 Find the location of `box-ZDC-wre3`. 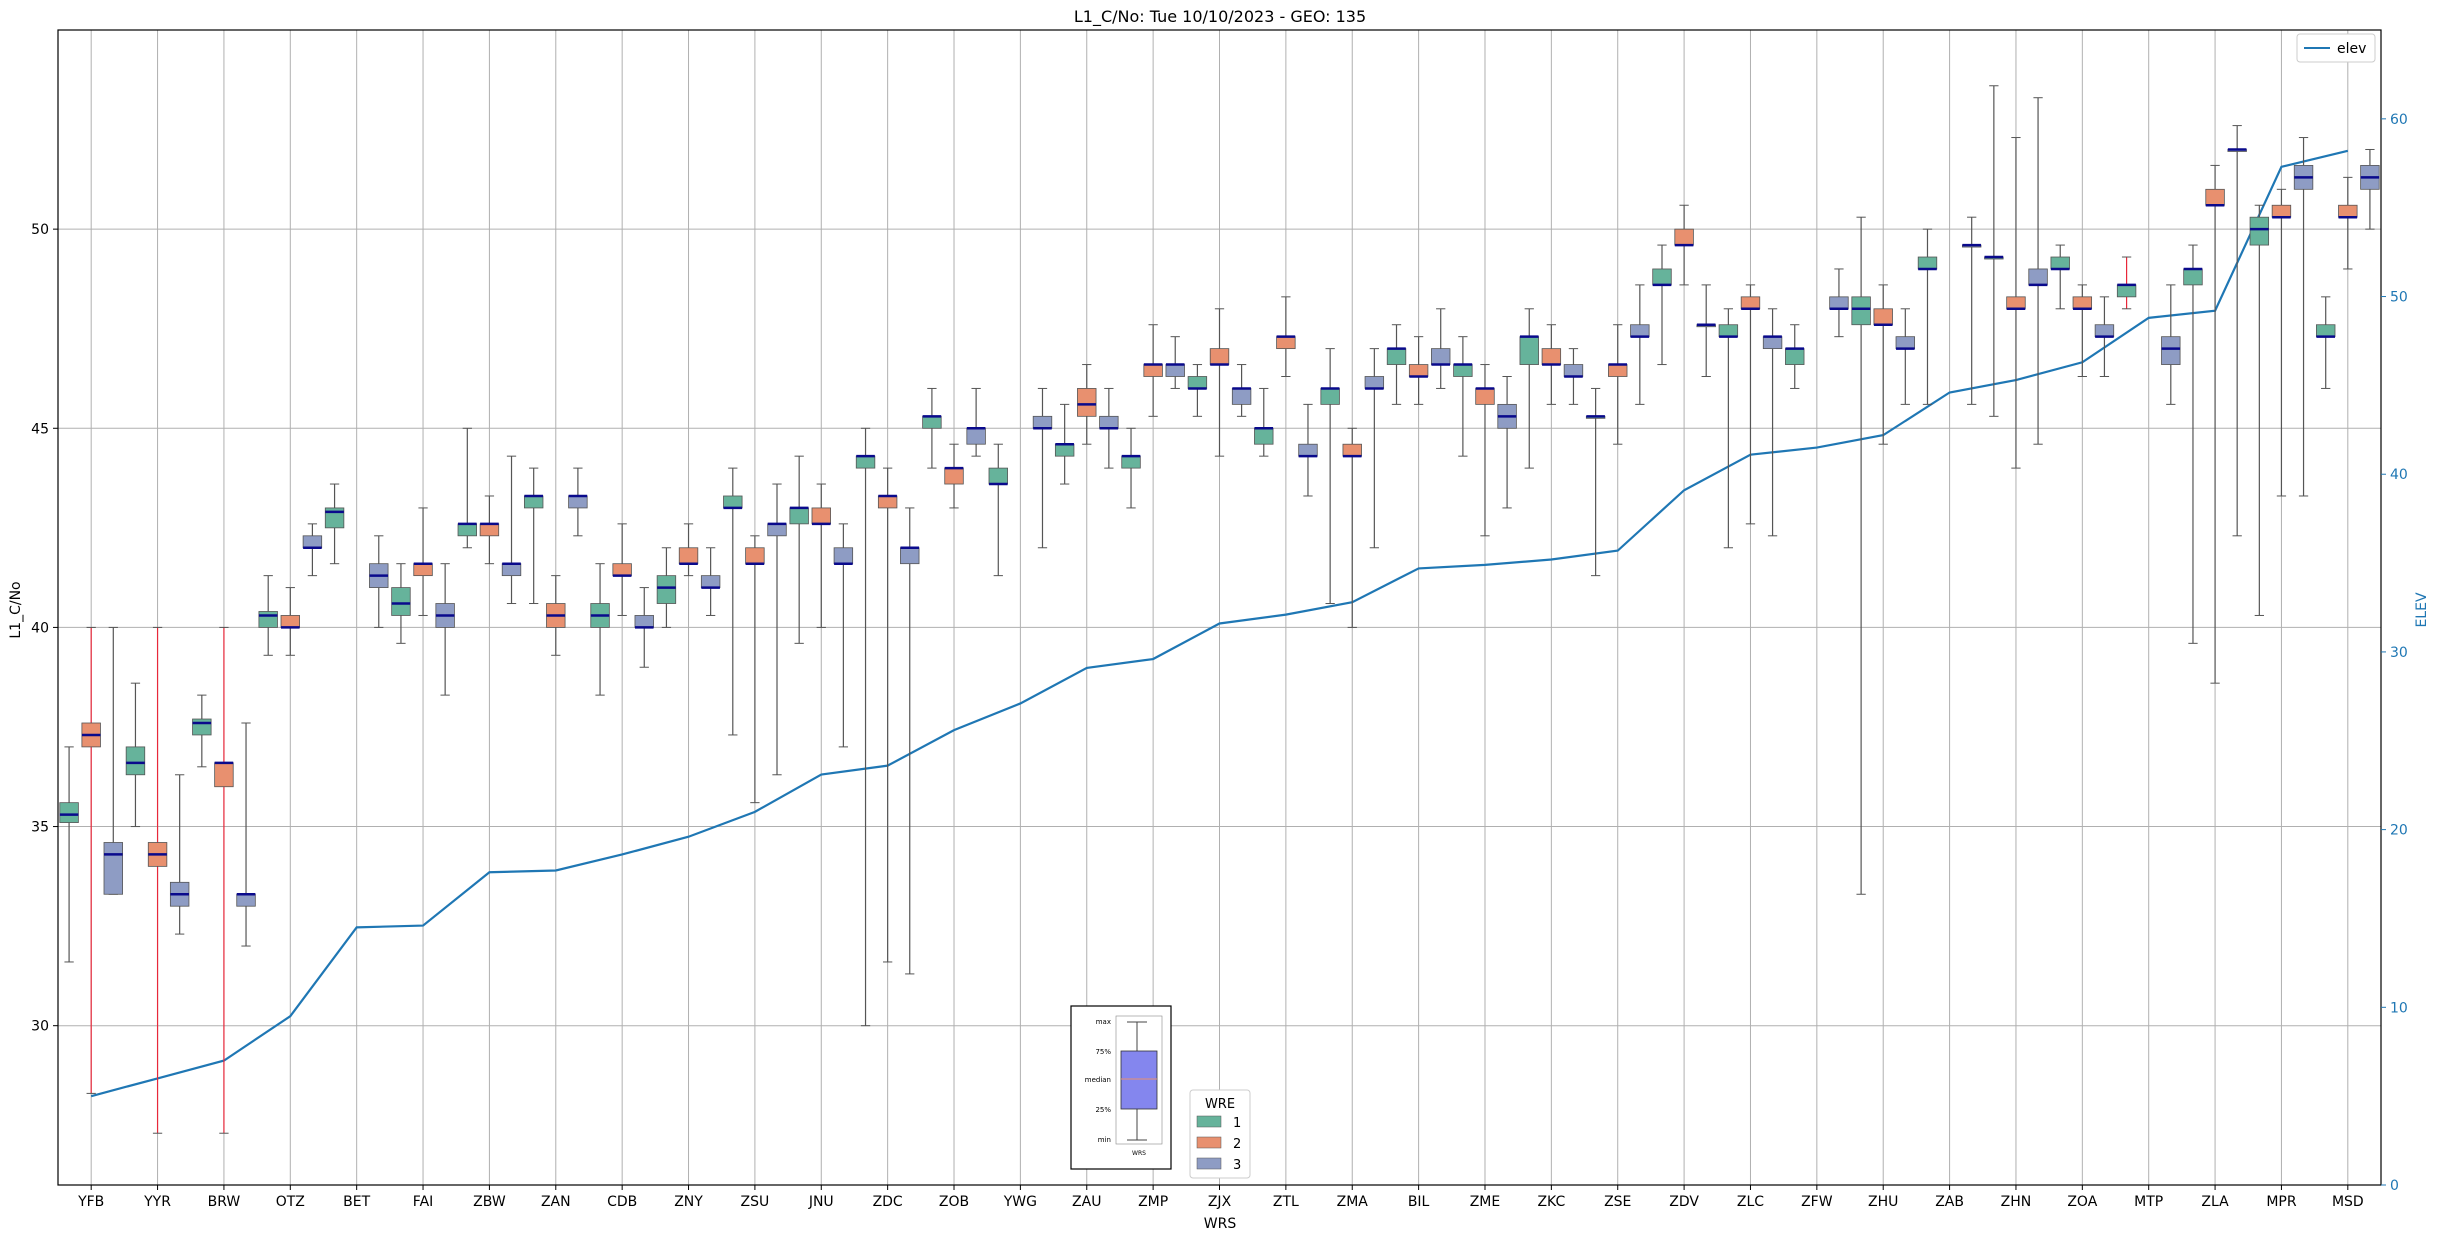

box-ZDC-wre3 is located at coordinates (910, 741).